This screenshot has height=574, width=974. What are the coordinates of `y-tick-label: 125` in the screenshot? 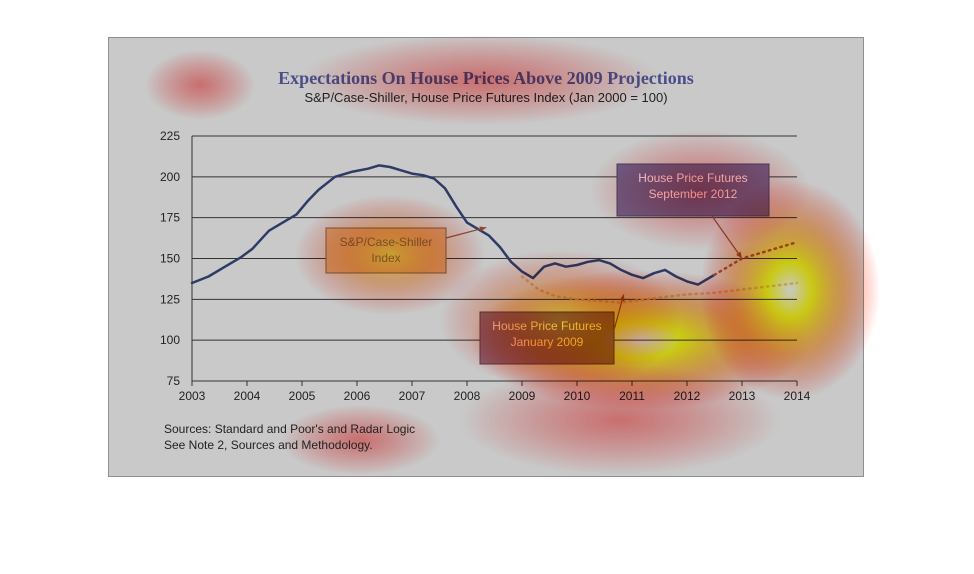 It's located at (170, 299).